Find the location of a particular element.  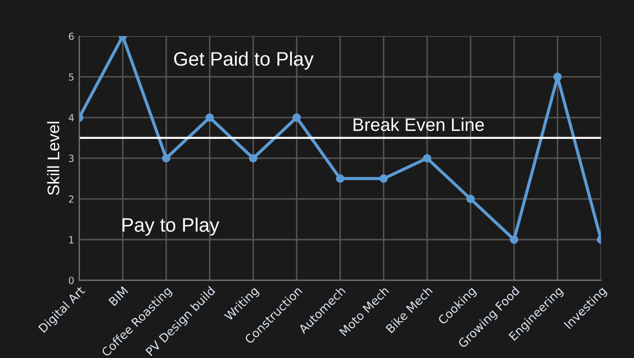

y-tick-label: 3 is located at coordinates (71, 158).